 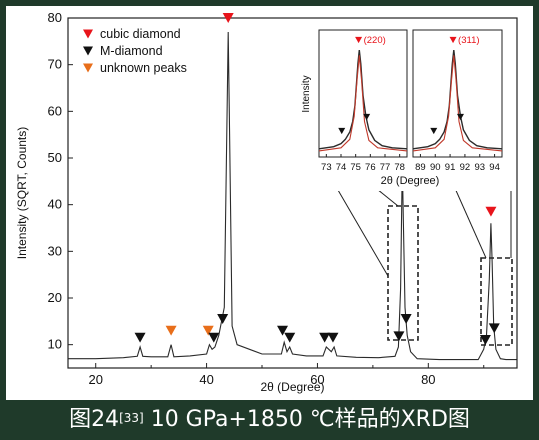 What do you see at coordinates (450, 167) in the screenshot?
I see `inset-x-tick-label: 91` at bounding box center [450, 167].